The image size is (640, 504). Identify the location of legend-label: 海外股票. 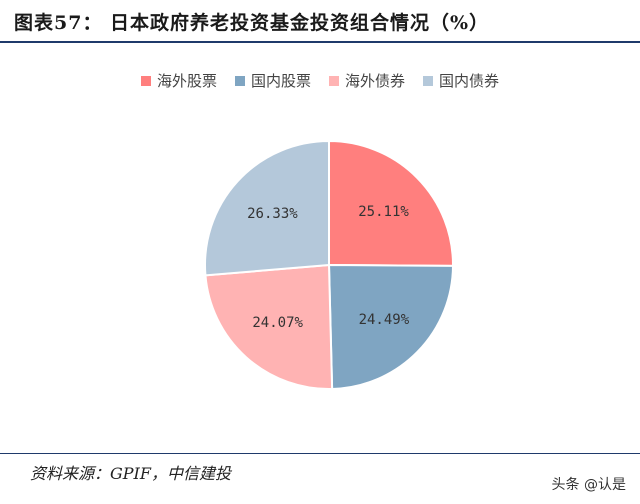
(186, 81).